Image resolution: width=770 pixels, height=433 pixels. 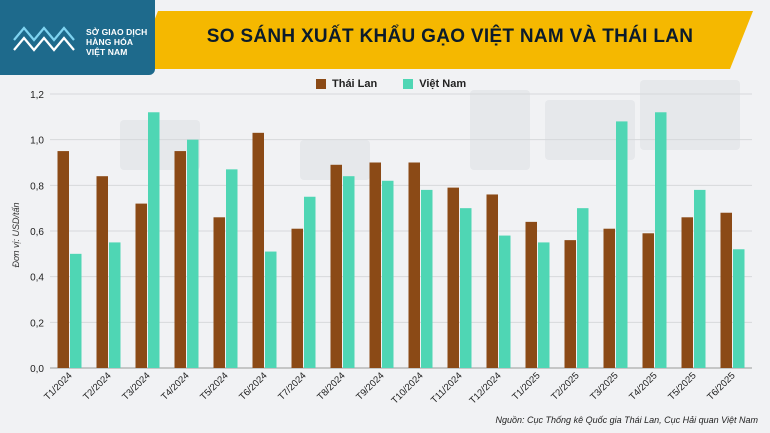 What do you see at coordinates (604, 386) in the screenshot?
I see `x-tick-label: T3/2025` at bounding box center [604, 386].